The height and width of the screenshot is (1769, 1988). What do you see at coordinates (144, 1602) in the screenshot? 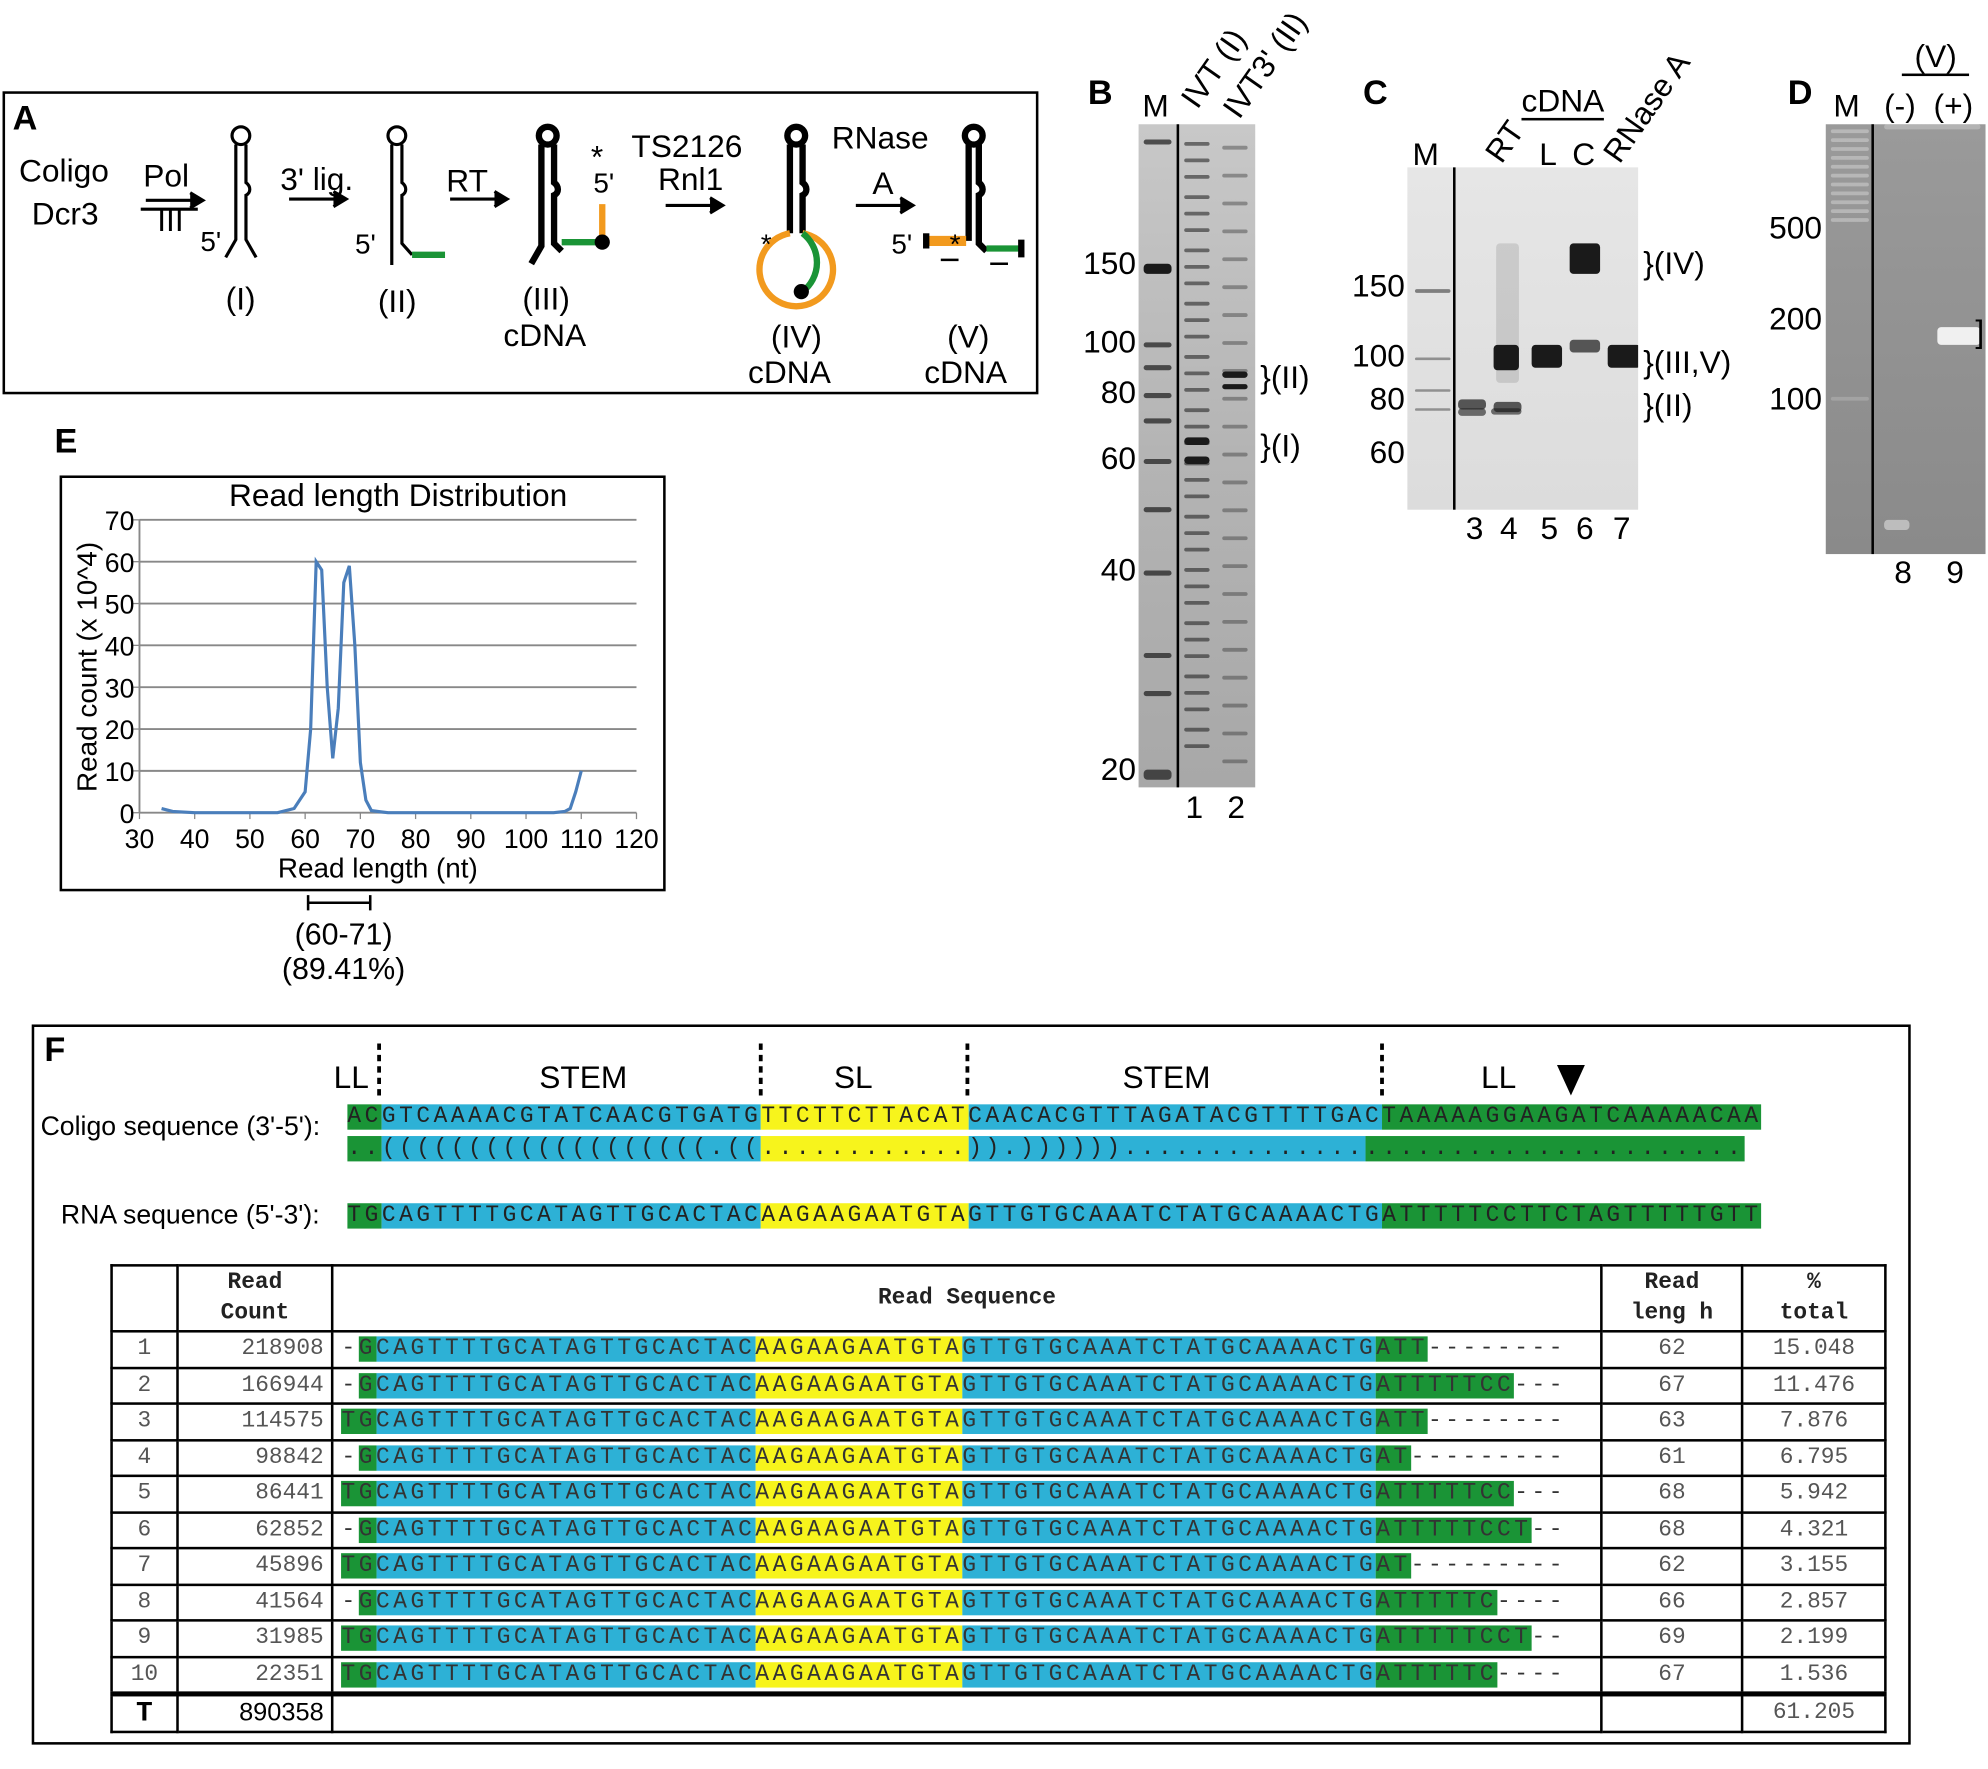
I see `row-number: 8` at bounding box center [144, 1602].